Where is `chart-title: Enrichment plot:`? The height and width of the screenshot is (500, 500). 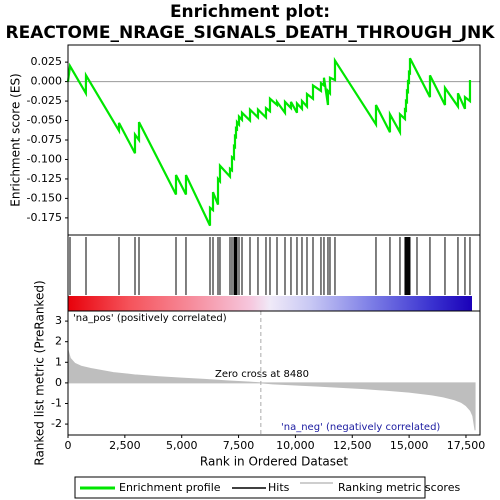
chart-title: Enrichment plot: is located at coordinates (250, 12).